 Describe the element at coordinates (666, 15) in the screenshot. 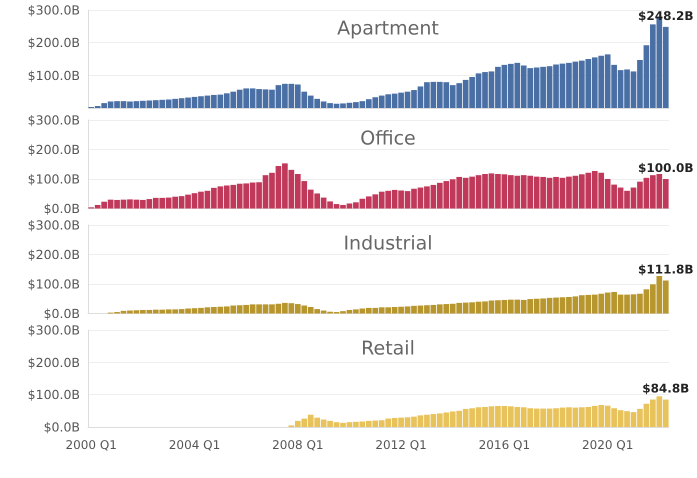

I see `data-label: $248.2B` at that location.